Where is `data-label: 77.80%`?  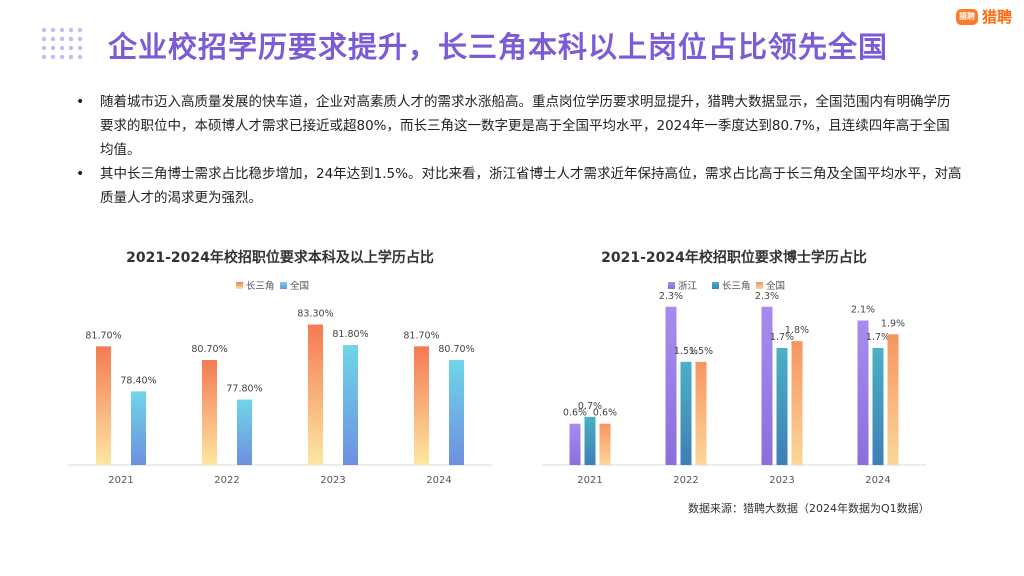 data-label: 77.80% is located at coordinates (244, 389).